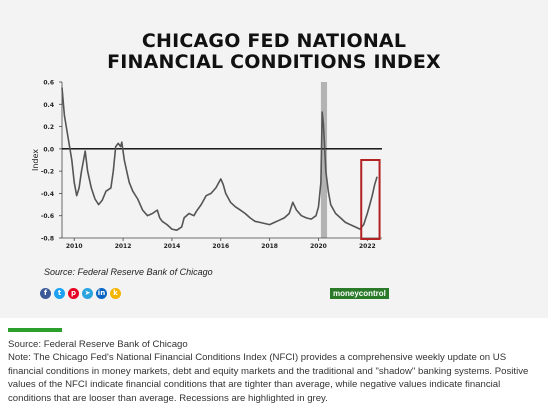 The image size is (548, 416). What do you see at coordinates (35, 160) in the screenshot?
I see `y-axis-label: Index` at bounding box center [35, 160].